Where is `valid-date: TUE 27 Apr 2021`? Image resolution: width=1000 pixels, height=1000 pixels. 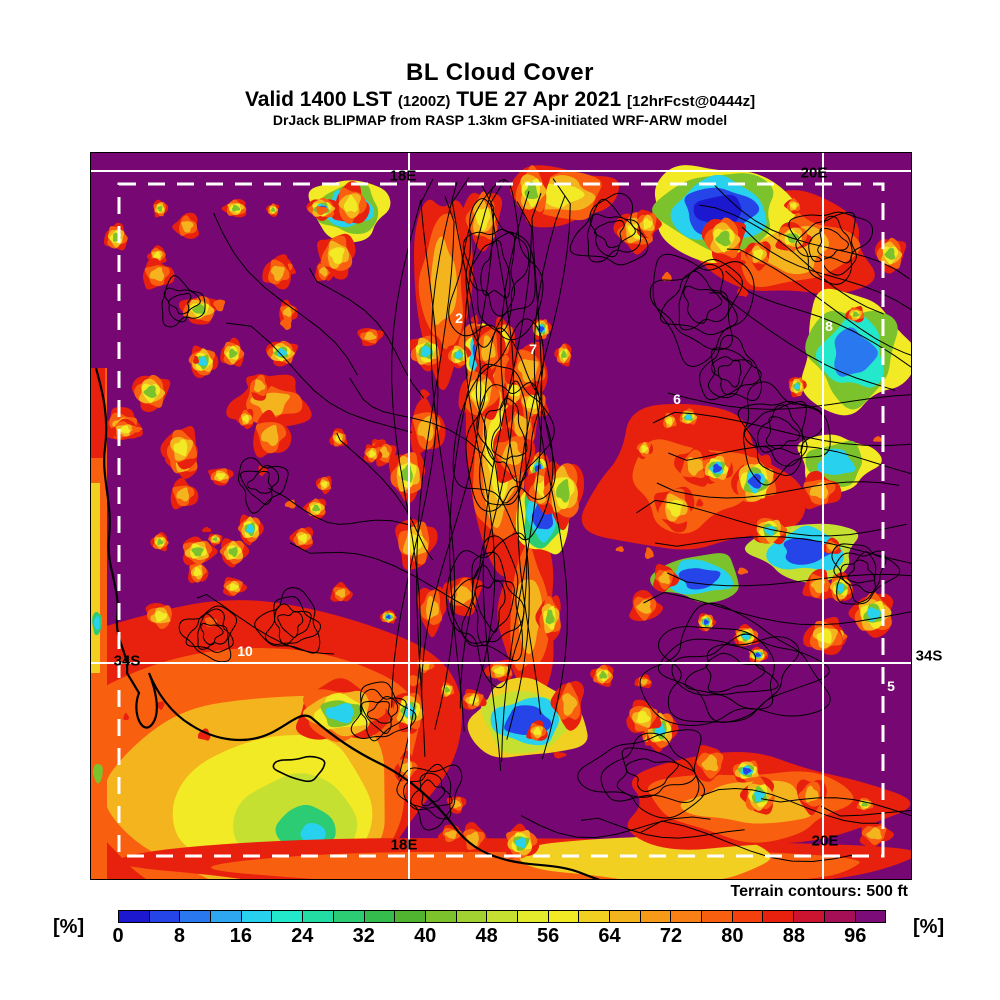 valid-date: TUE 27 Apr 2021 is located at coordinates (539, 99).